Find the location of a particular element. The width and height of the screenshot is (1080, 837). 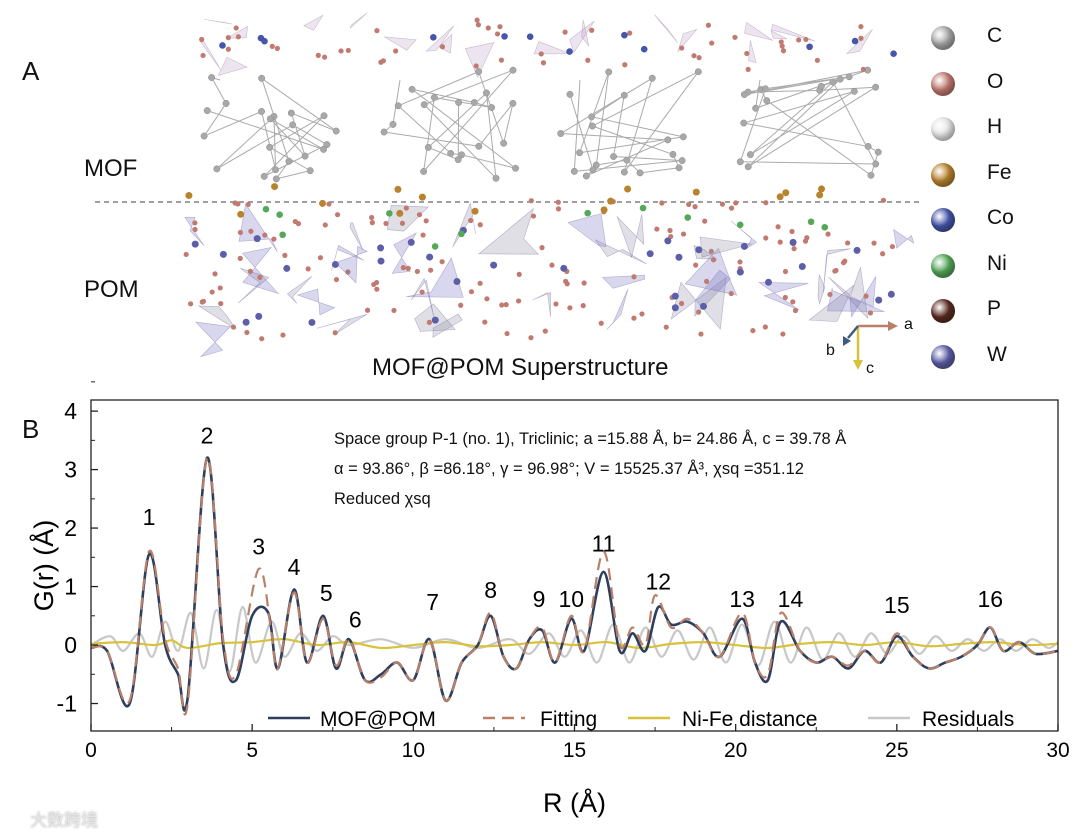

element-c-label: C is located at coordinates (995, 35).